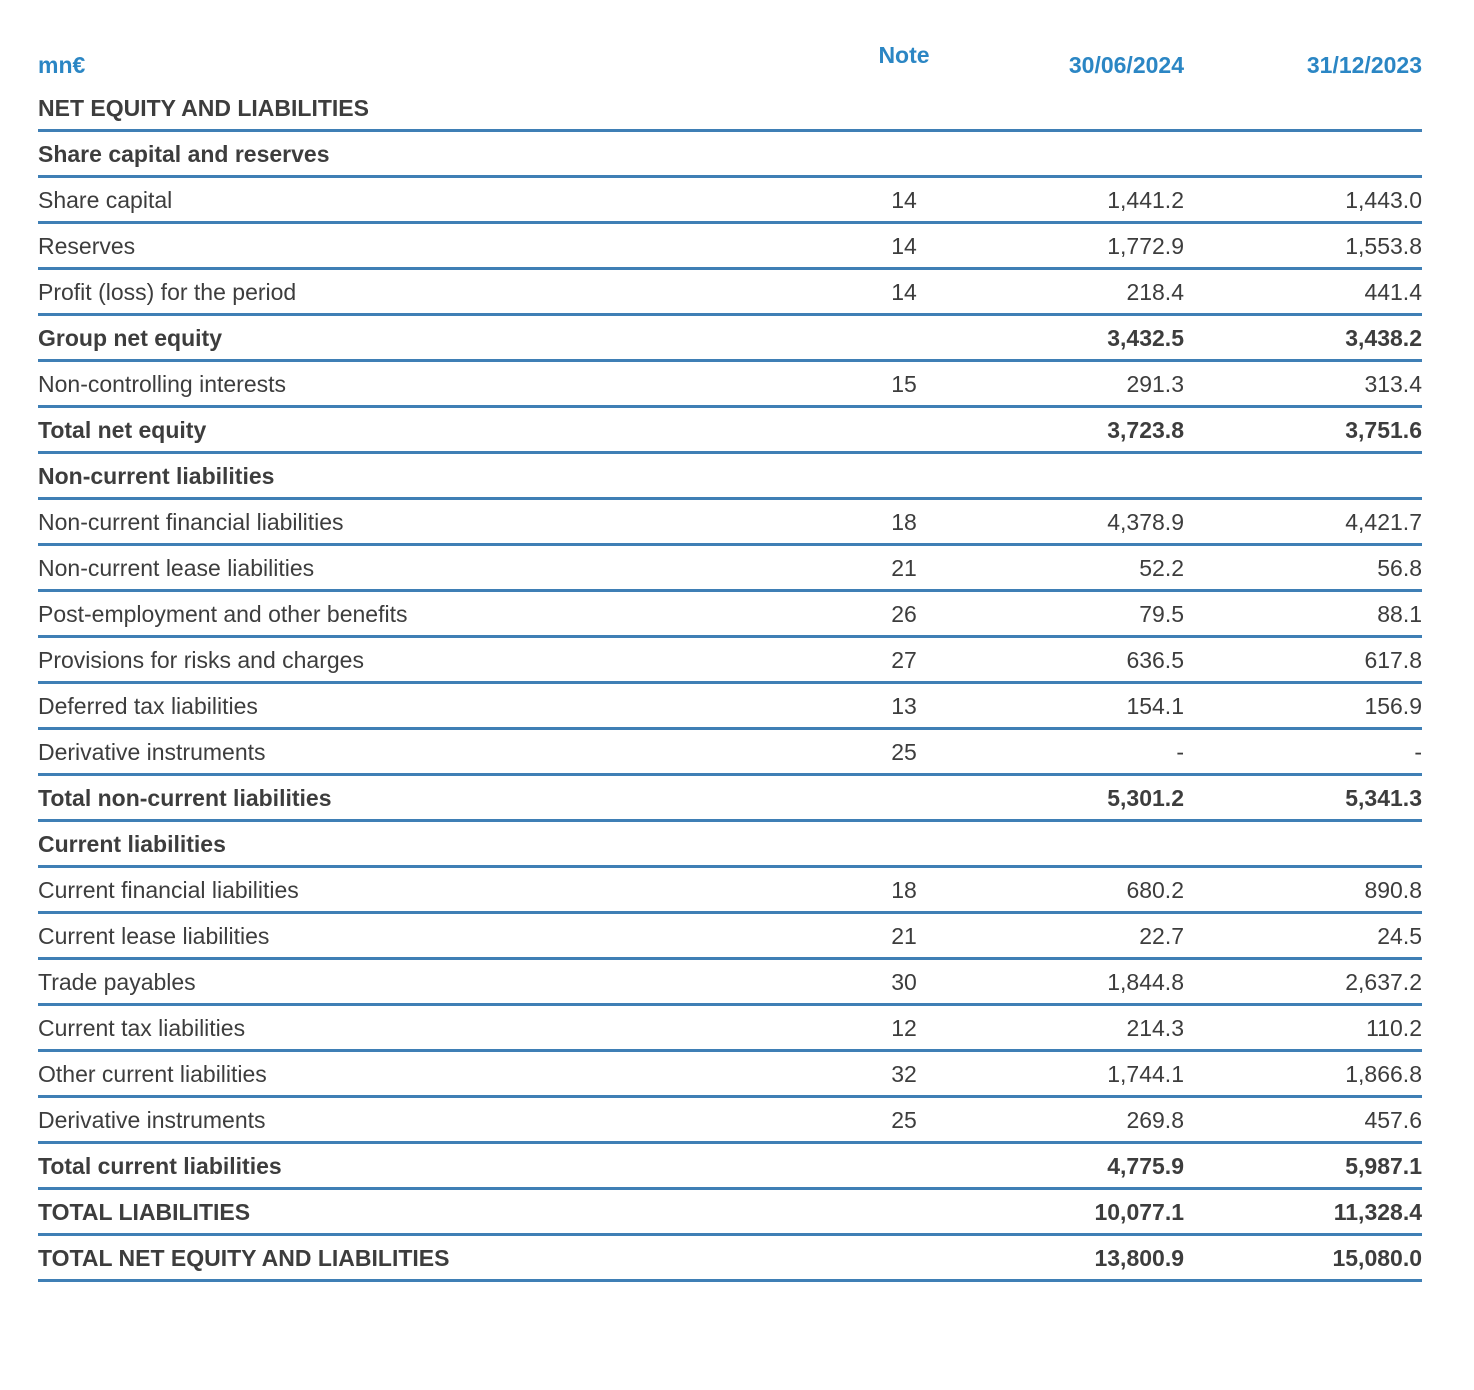 Image resolution: width=1474 pixels, height=1390 pixels. I want to click on row-value-period-1: 1,744.1, so click(1145, 1074).